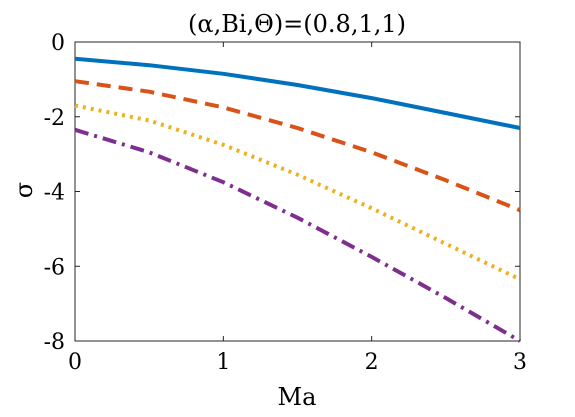  Describe the element at coordinates (54, 267) in the screenshot. I see `y-tick-label: -6` at that location.